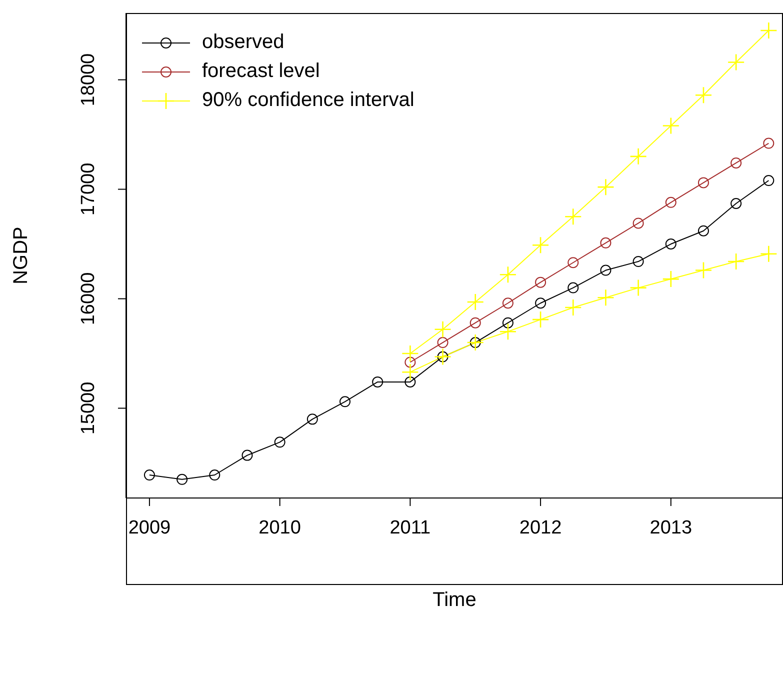  I want to click on x-tick-label: 2013, so click(671, 527).